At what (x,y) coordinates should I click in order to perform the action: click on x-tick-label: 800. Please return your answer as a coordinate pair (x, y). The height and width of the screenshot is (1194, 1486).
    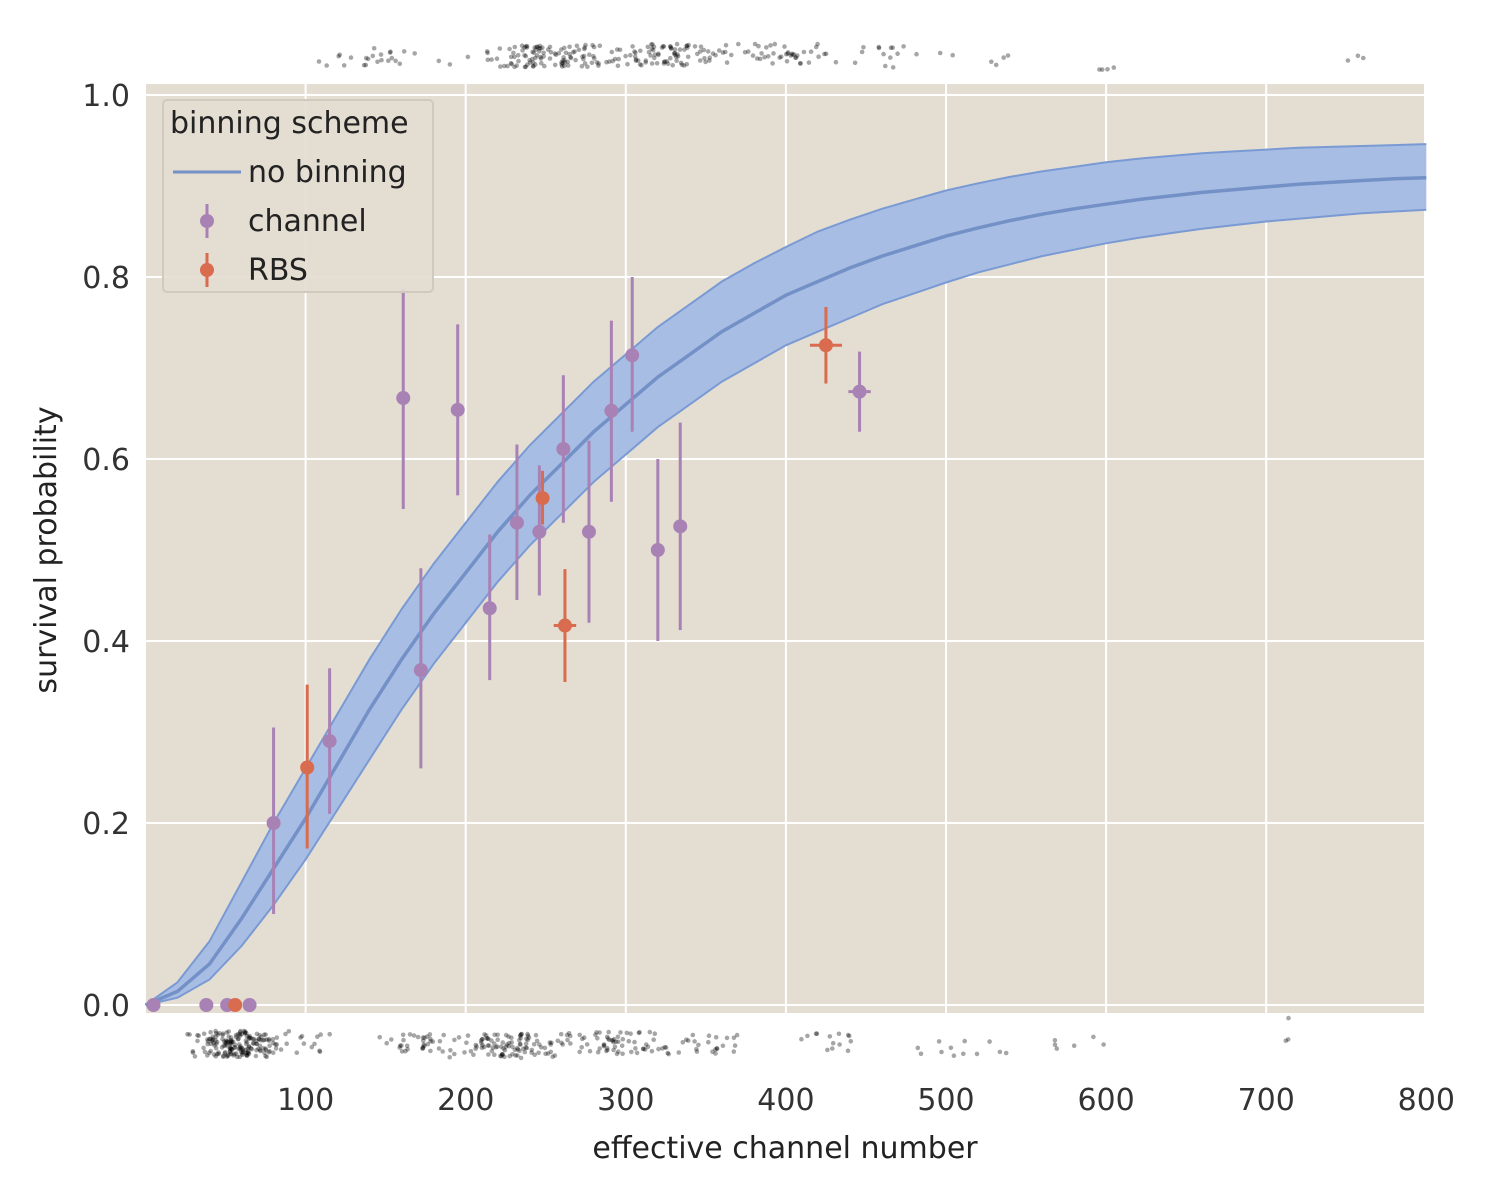
    Looking at the image, I should click on (1426, 1100).